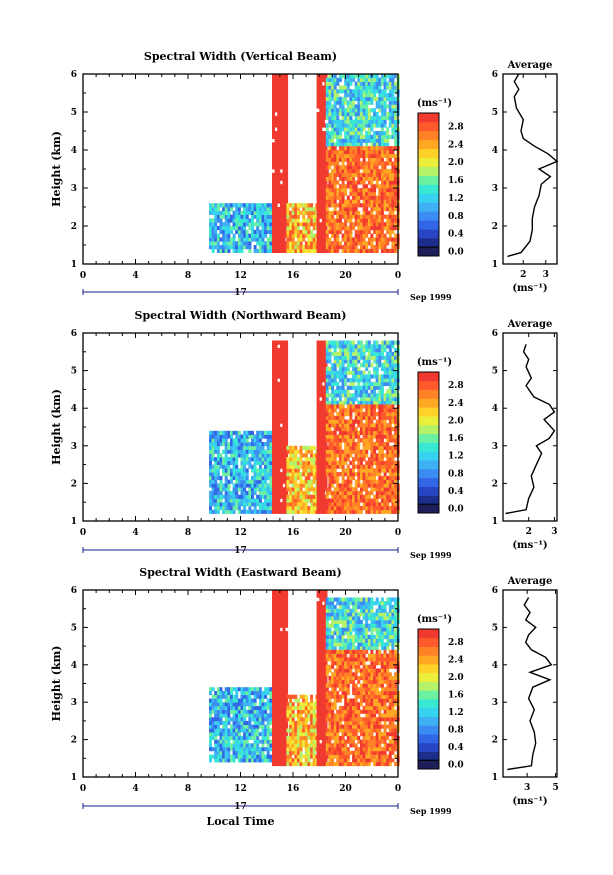 This screenshot has width=613, height=875. Describe the element at coordinates (530, 429) in the screenshot. I see `average-line` at that location.